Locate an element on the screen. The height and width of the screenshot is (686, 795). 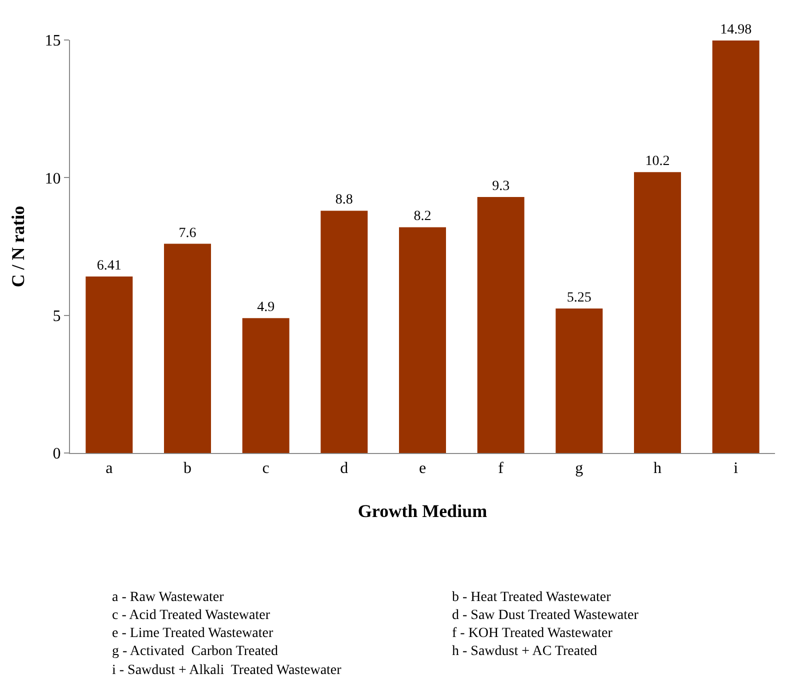
x-tick-label: c is located at coordinates (266, 469).